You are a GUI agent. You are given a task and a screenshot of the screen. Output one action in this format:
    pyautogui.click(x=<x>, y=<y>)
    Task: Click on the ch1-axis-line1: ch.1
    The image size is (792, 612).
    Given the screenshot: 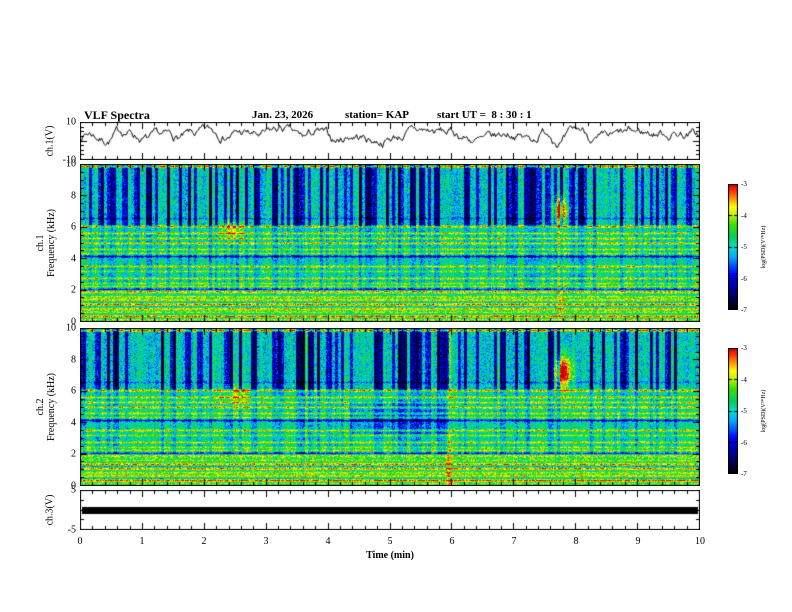 What is the action you would take?
    pyautogui.click(x=40, y=243)
    